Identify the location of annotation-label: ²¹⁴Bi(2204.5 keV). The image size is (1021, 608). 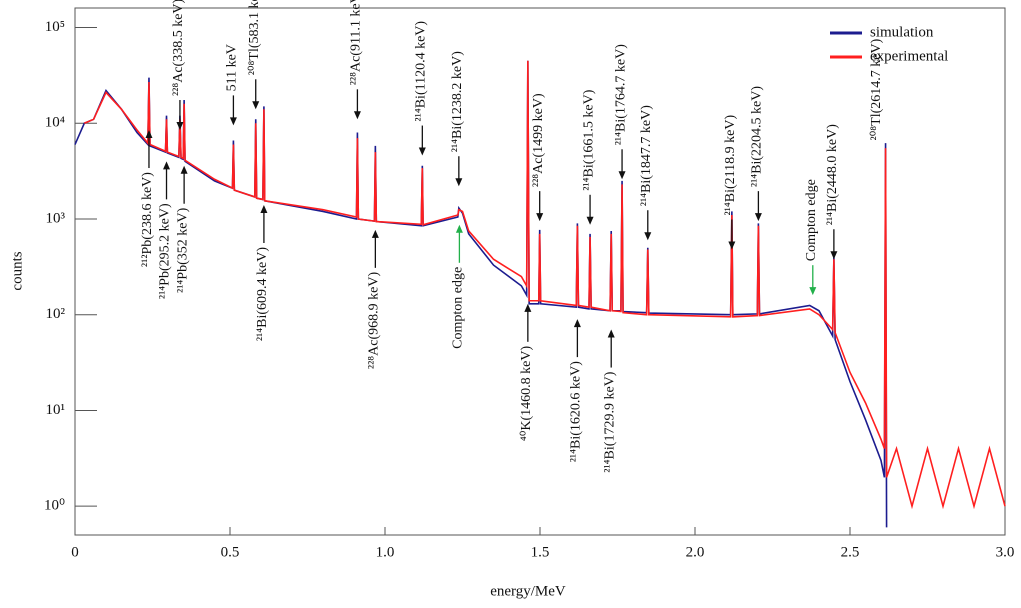
(757, 136).